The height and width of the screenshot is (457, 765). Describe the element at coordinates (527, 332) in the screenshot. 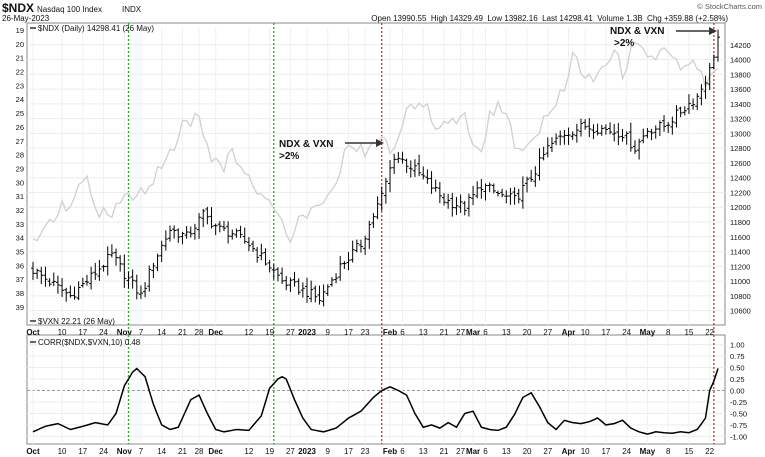

I see `x-tick-label: 20` at that location.